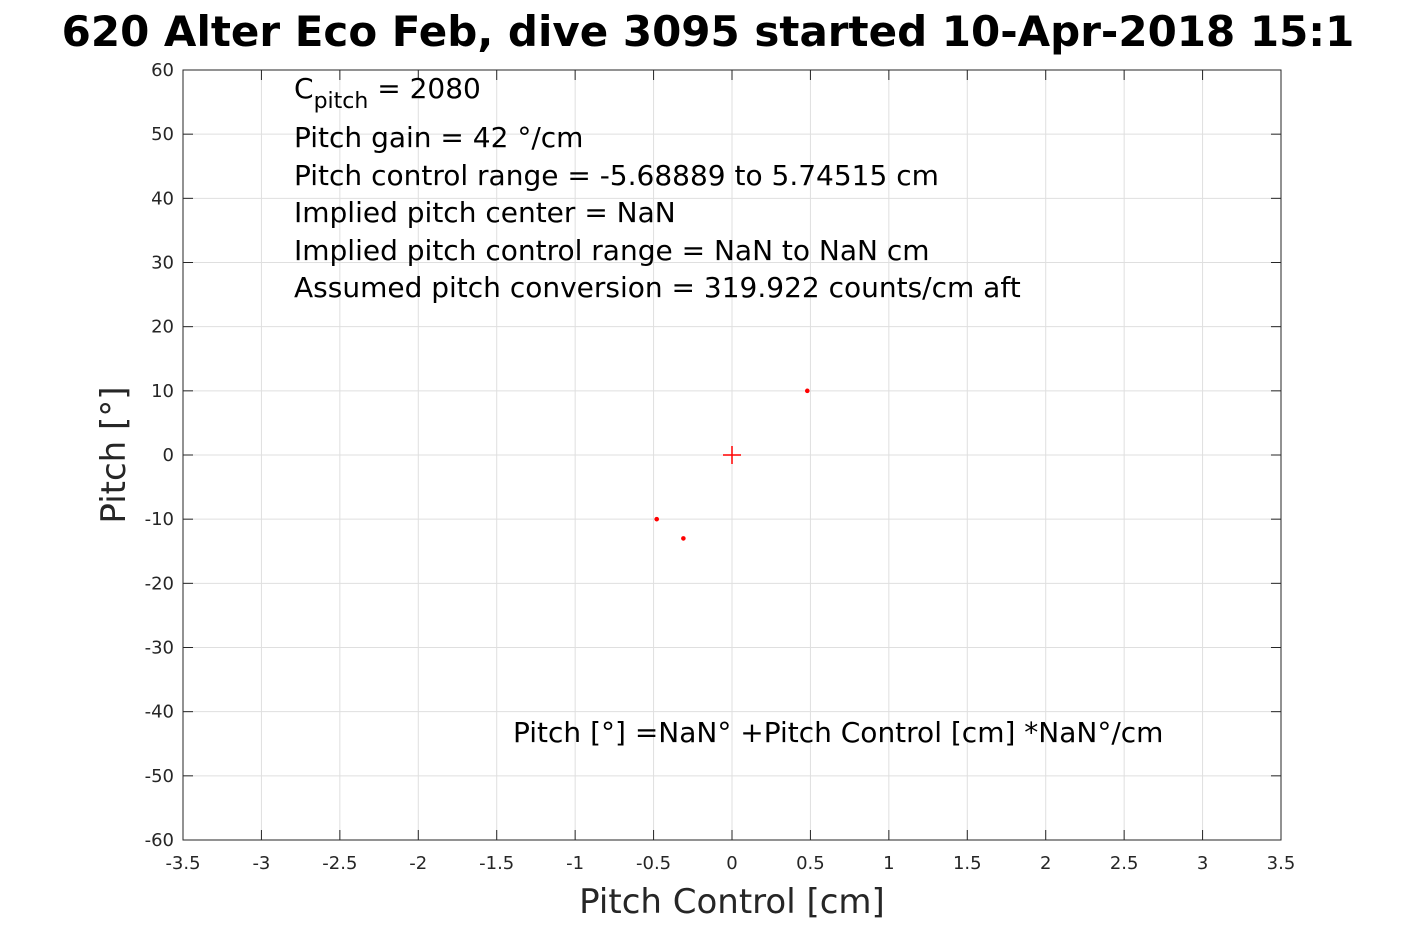 The width and height of the screenshot is (1417, 945). Describe the element at coordinates (438, 137) in the screenshot. I see `annotation-pitch-gain: Pitch gain = 42 °/cm` at that location.